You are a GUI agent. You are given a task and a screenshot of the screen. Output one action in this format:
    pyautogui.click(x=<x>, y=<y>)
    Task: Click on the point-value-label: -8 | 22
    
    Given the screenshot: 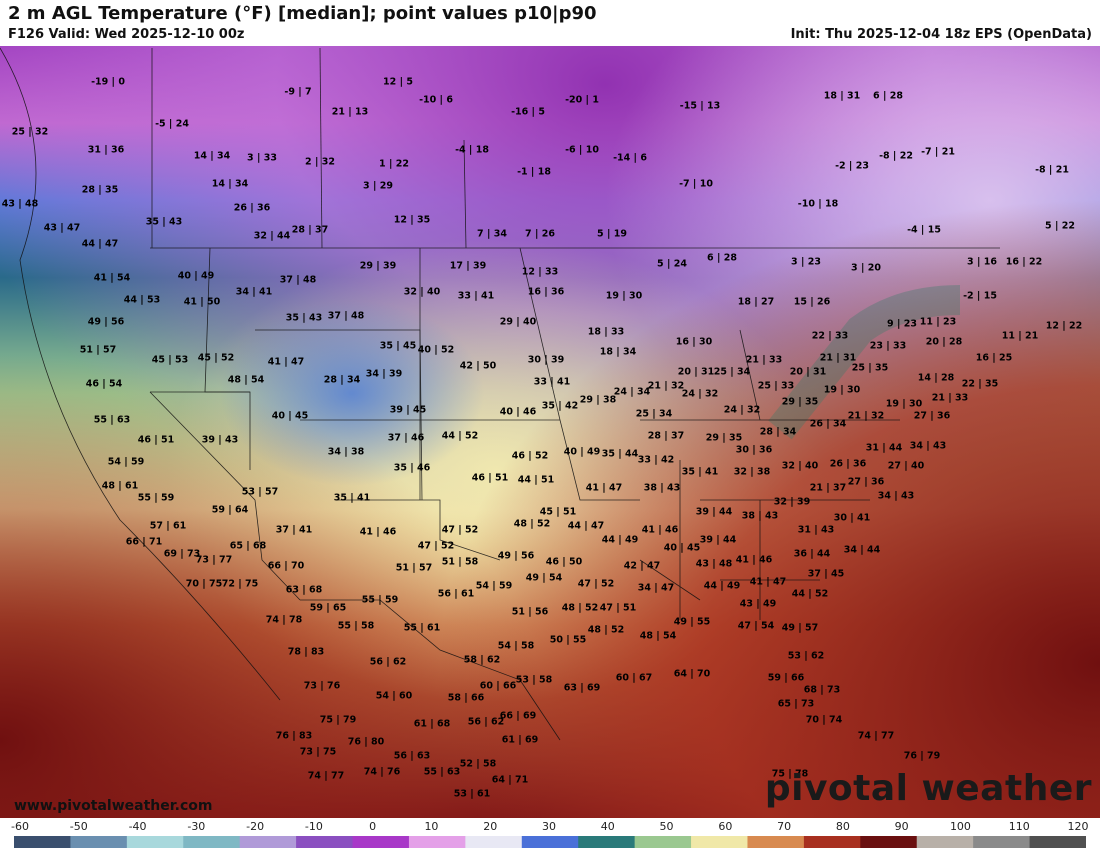 What is the action you would take?
    pyautogui.click(x=896, y=156)
    